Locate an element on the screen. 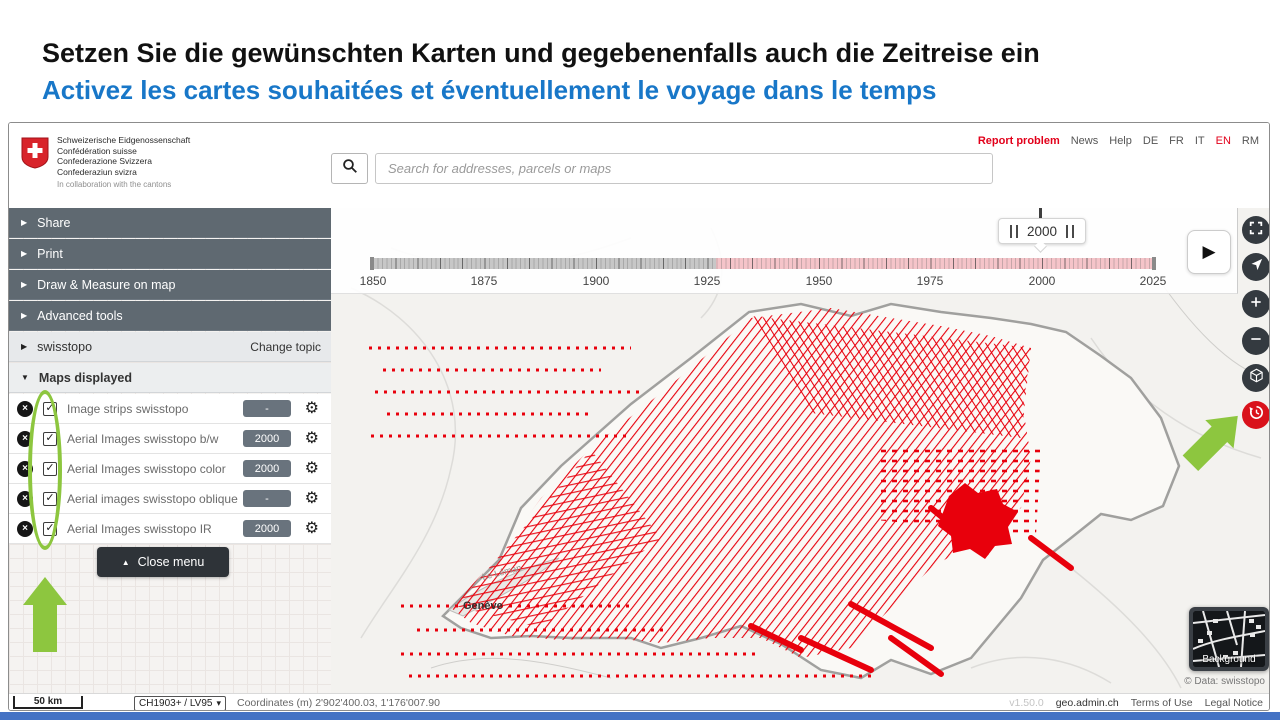  history-clock-icon is located at coordinates (1256, 415).